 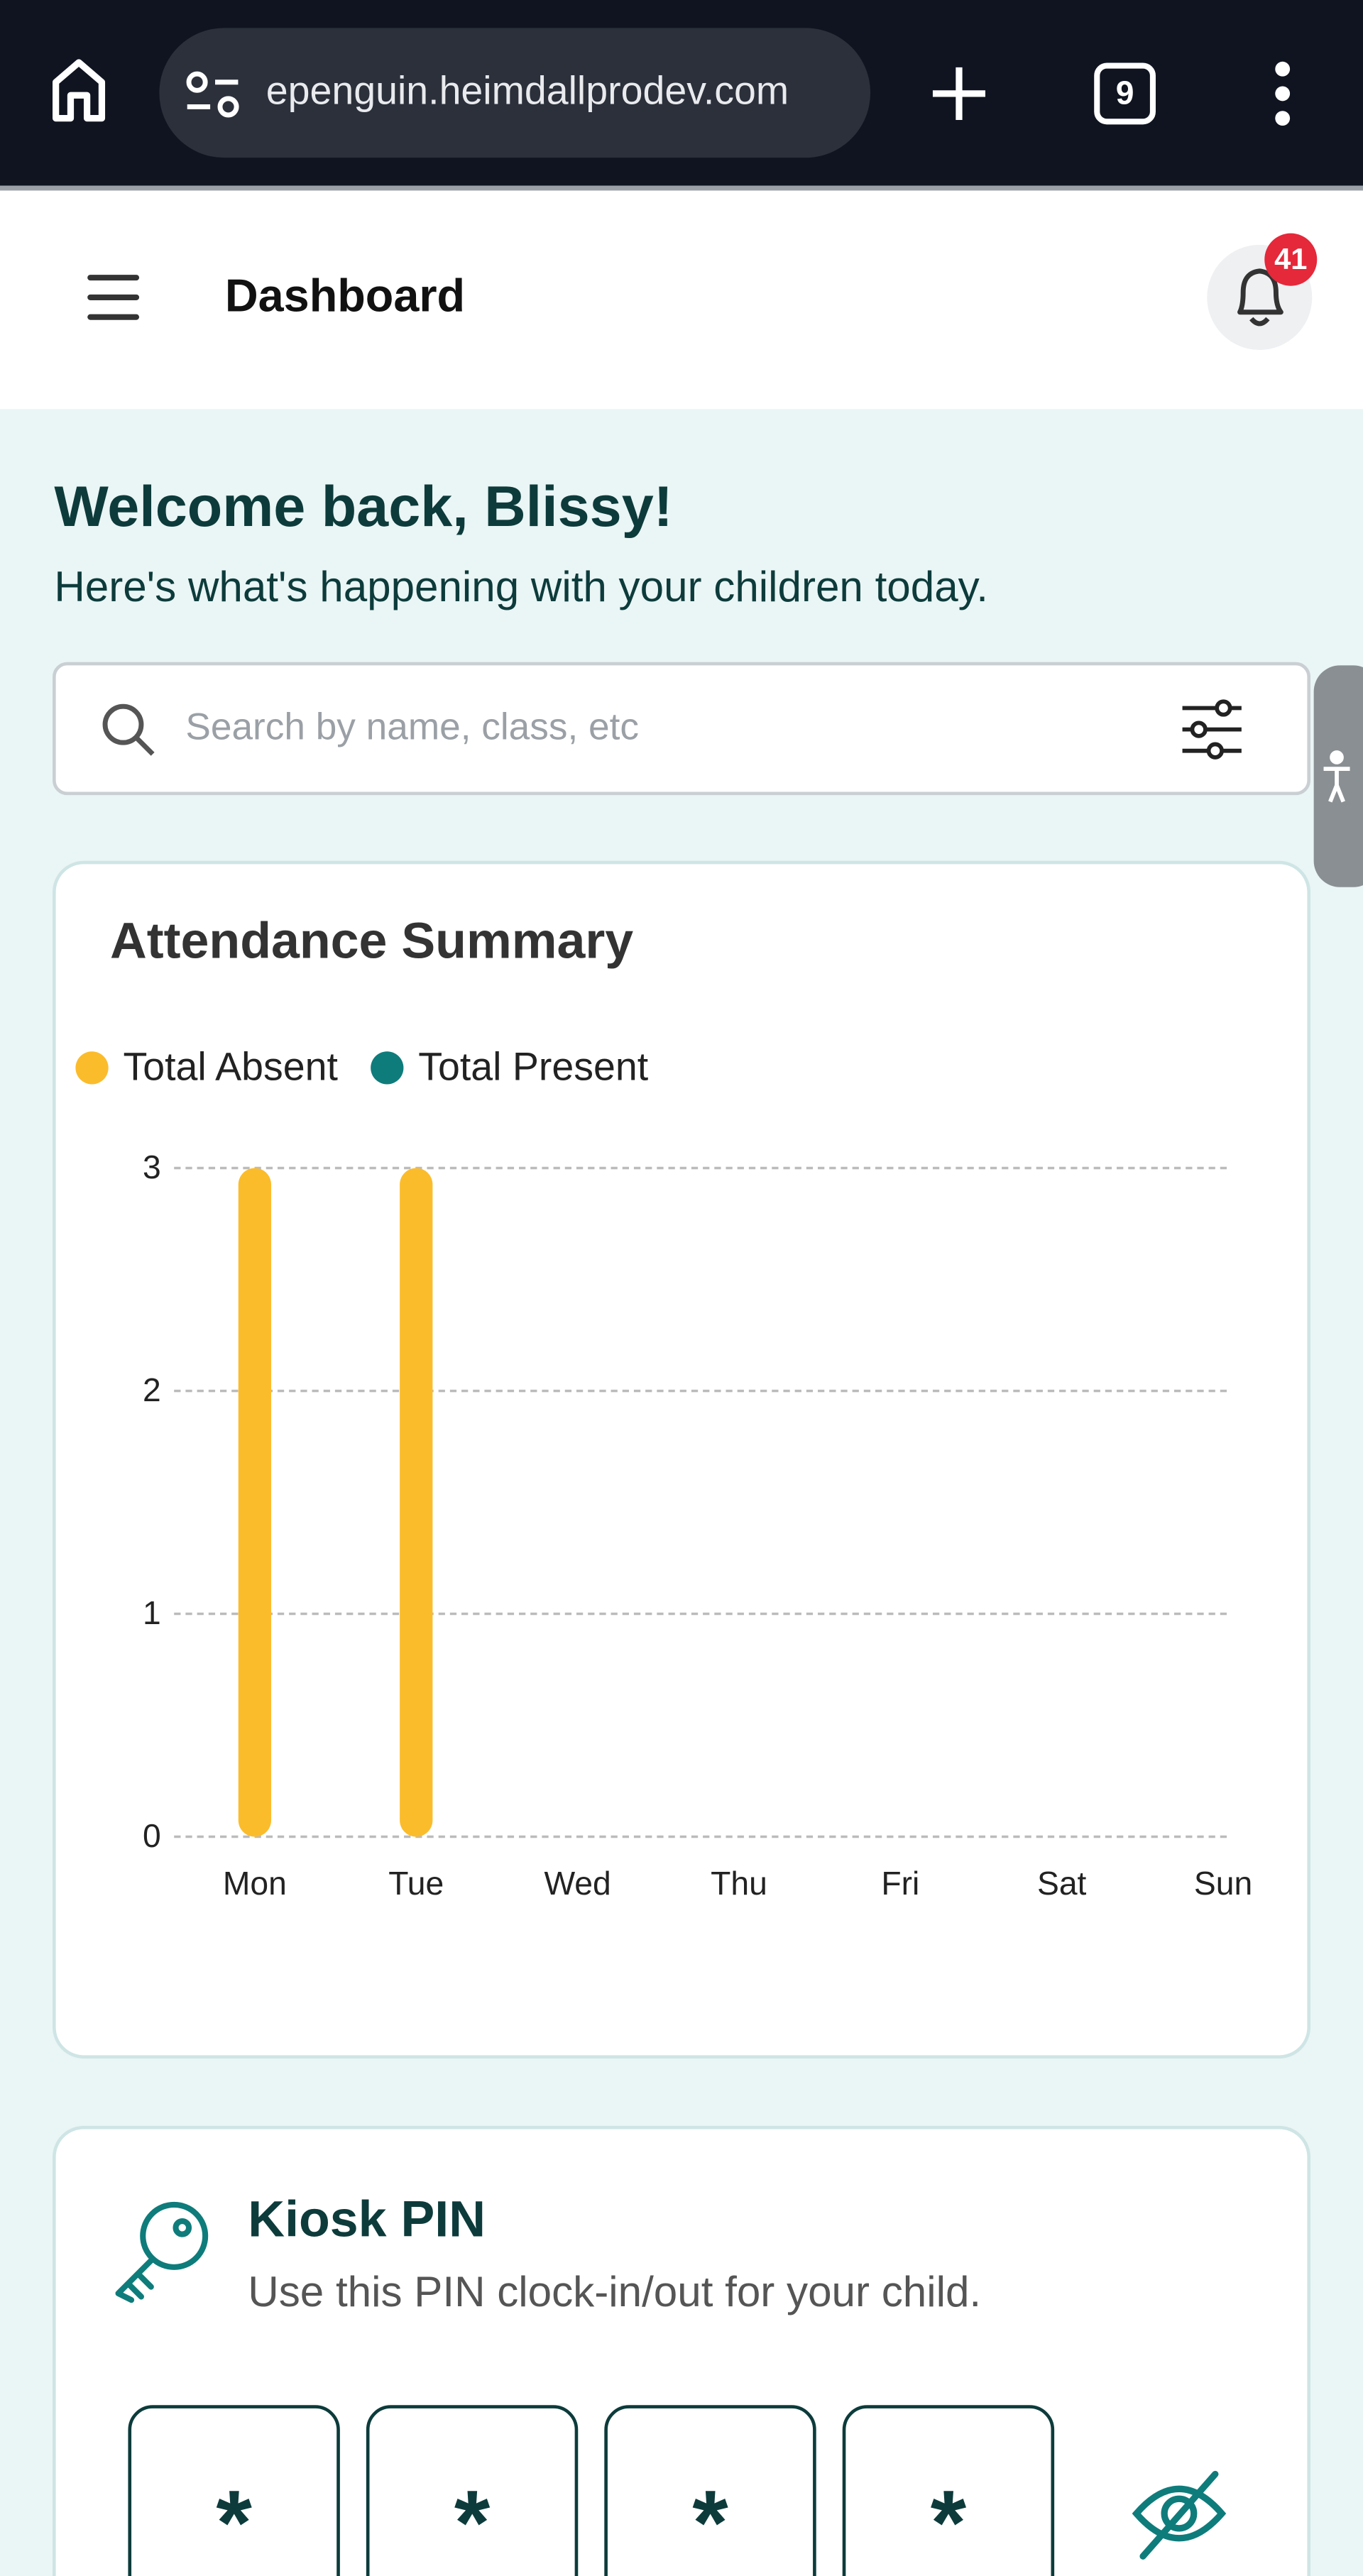 I want to click on toggle-pin-visibility, so click(x=1179, y=2515).